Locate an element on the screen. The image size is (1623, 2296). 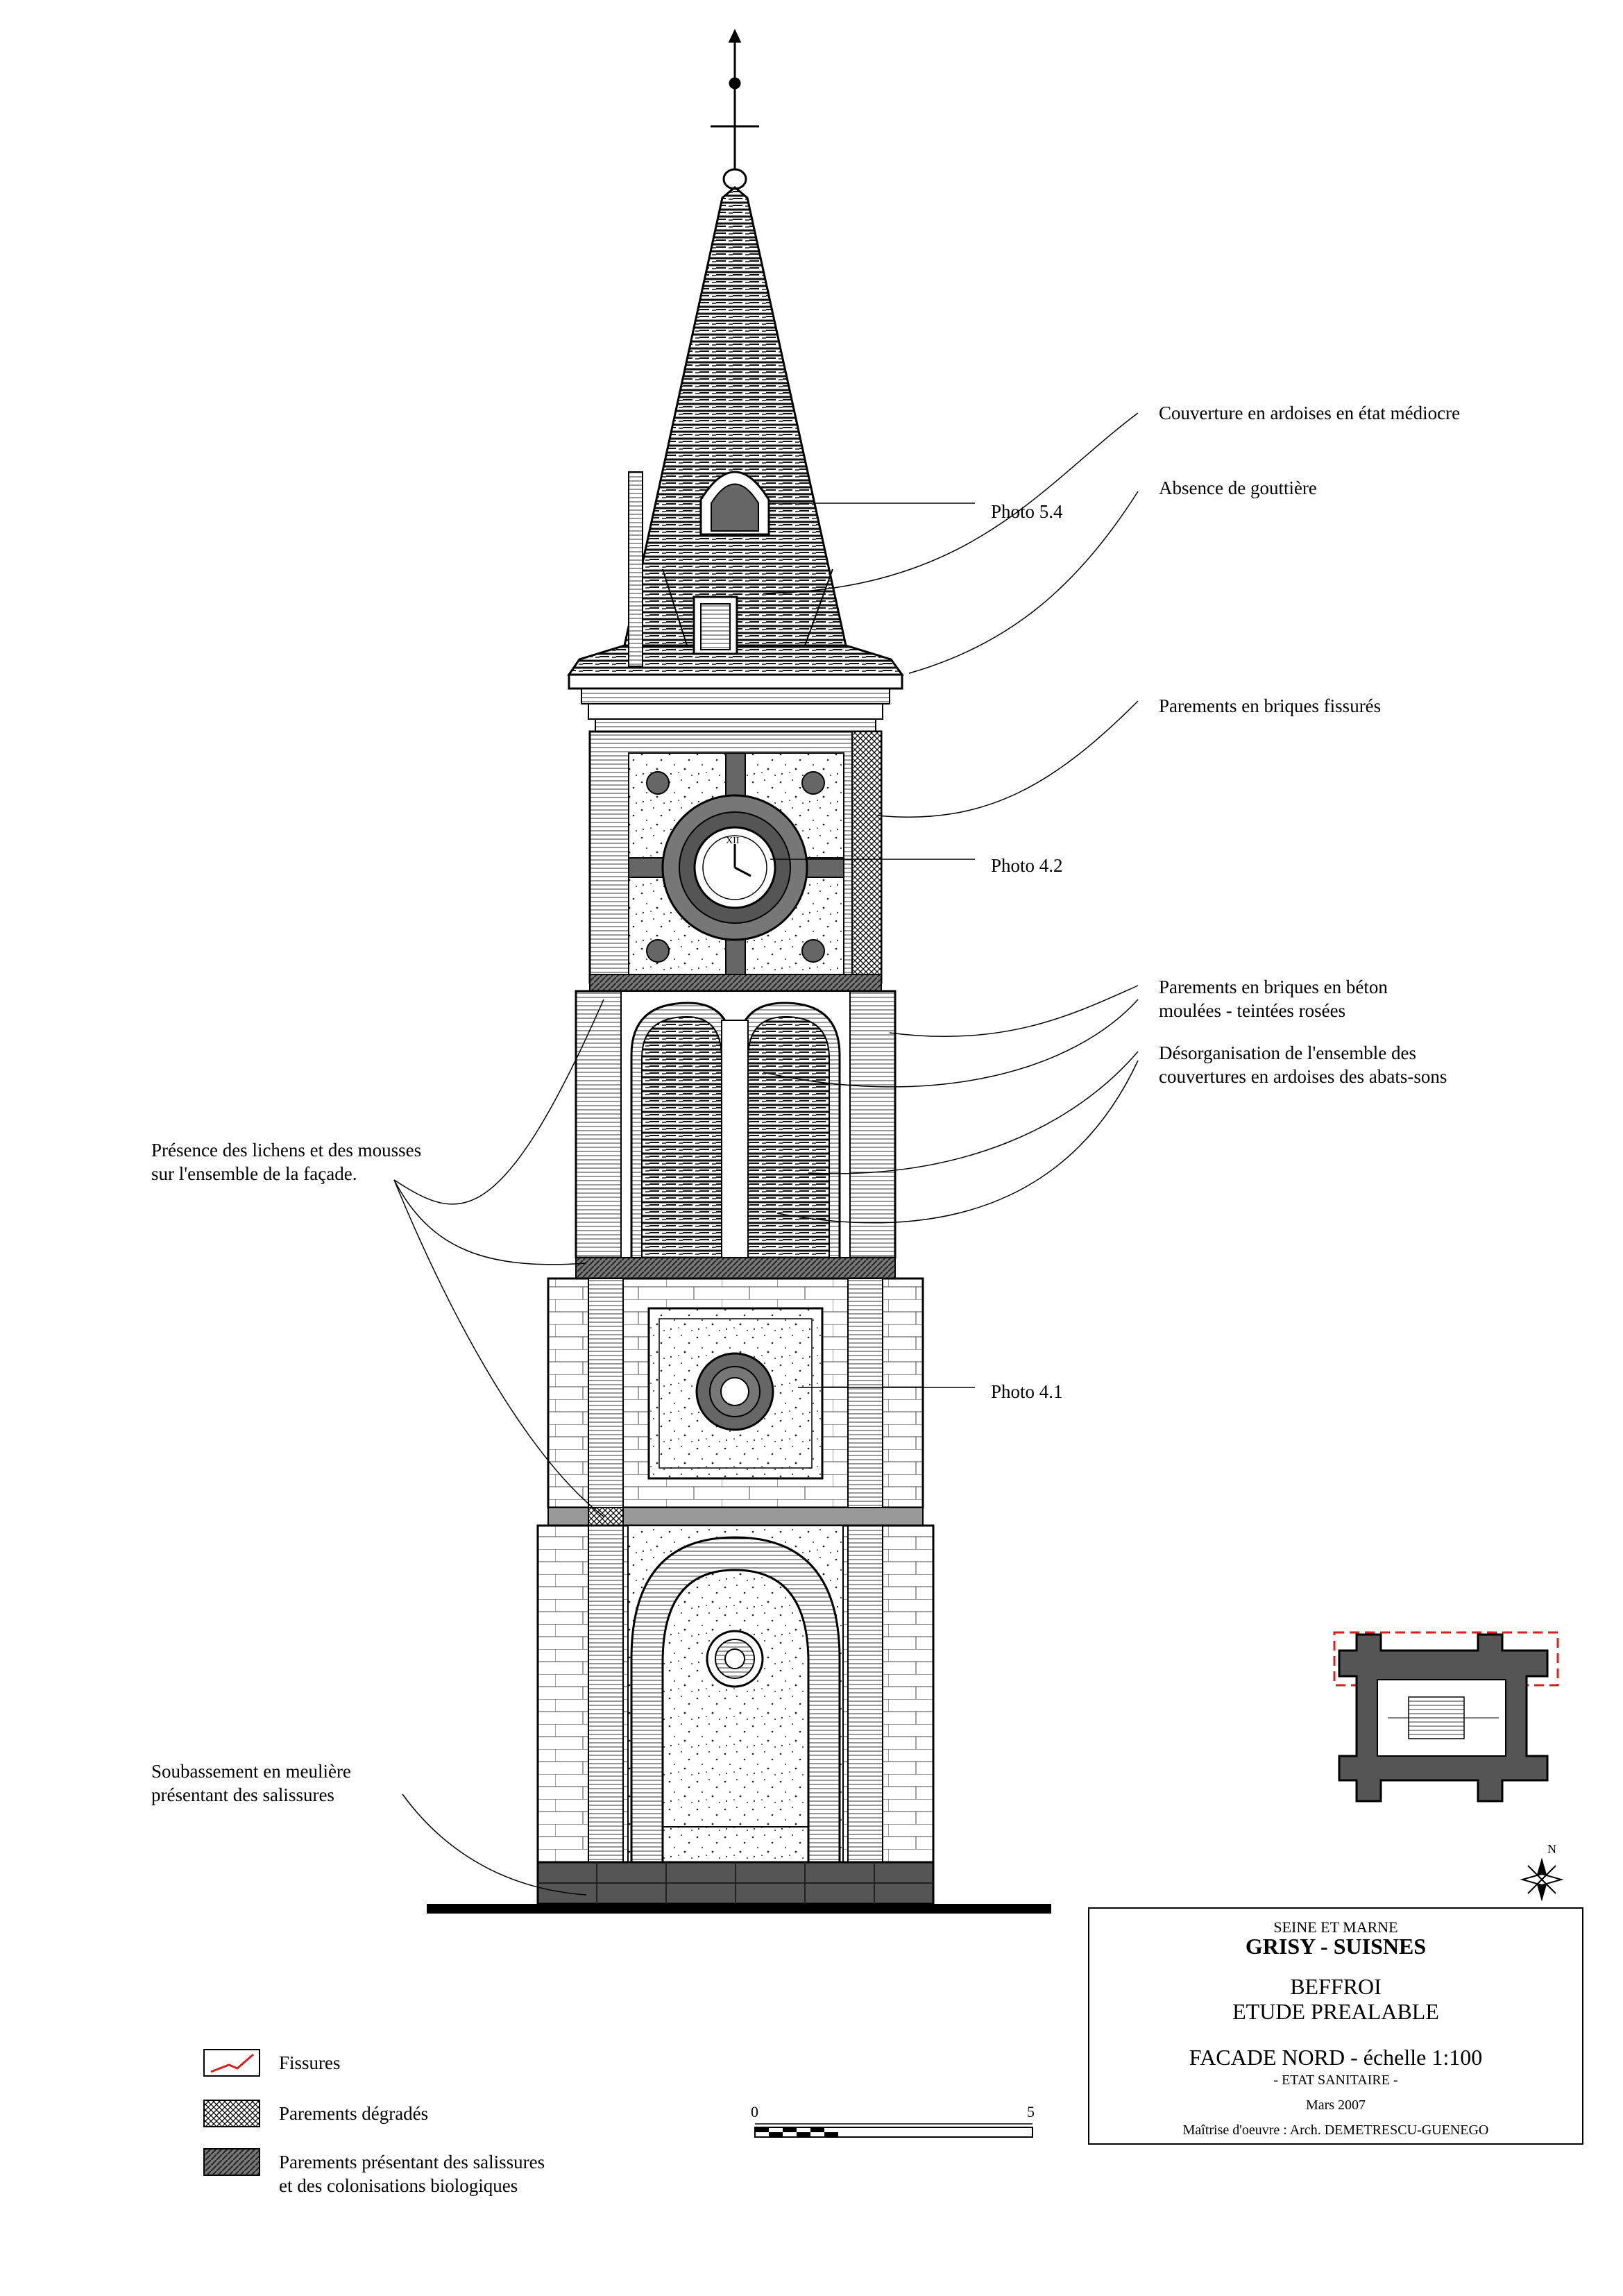
plan-inset is located at coordinates (1446, 1717).